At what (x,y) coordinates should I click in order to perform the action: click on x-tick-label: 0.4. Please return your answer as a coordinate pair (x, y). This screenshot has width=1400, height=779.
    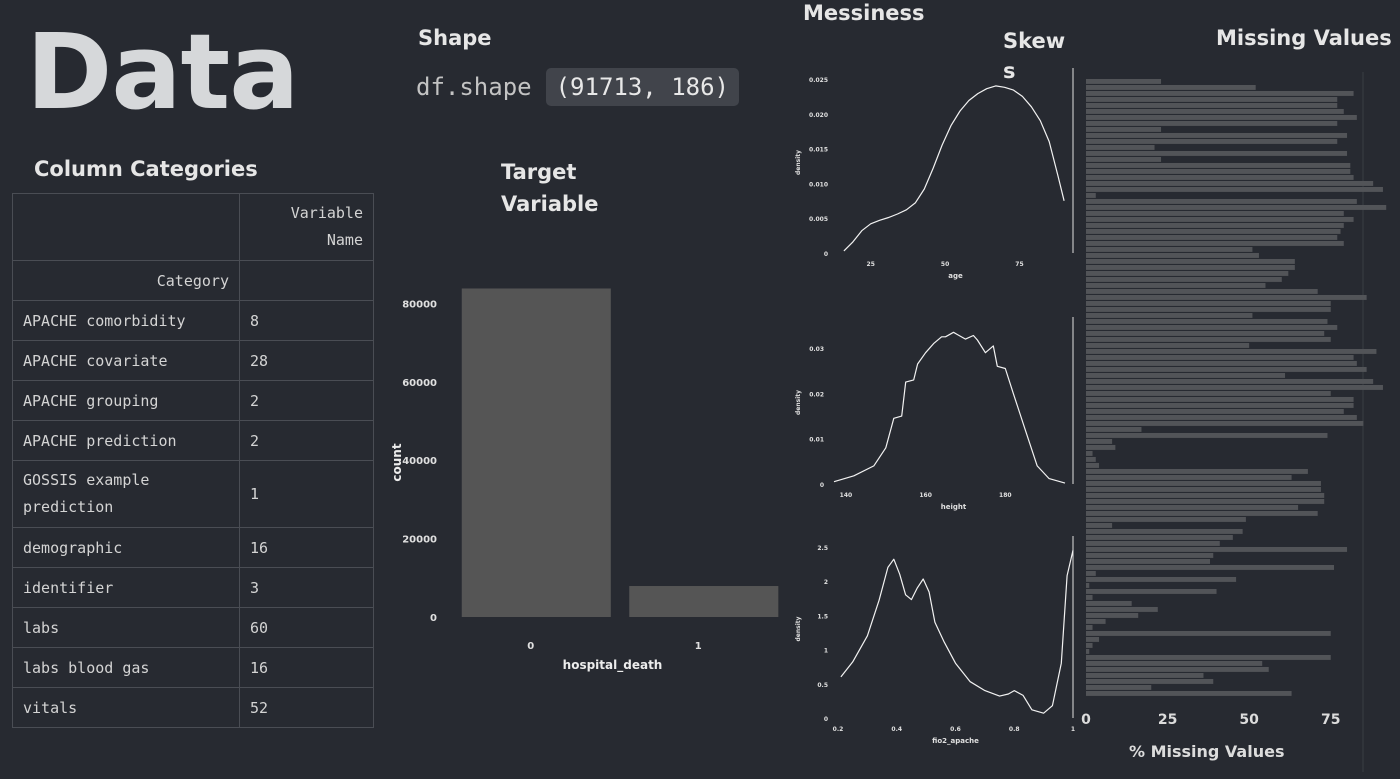
    Looking at the image, I should click on (896, 729).